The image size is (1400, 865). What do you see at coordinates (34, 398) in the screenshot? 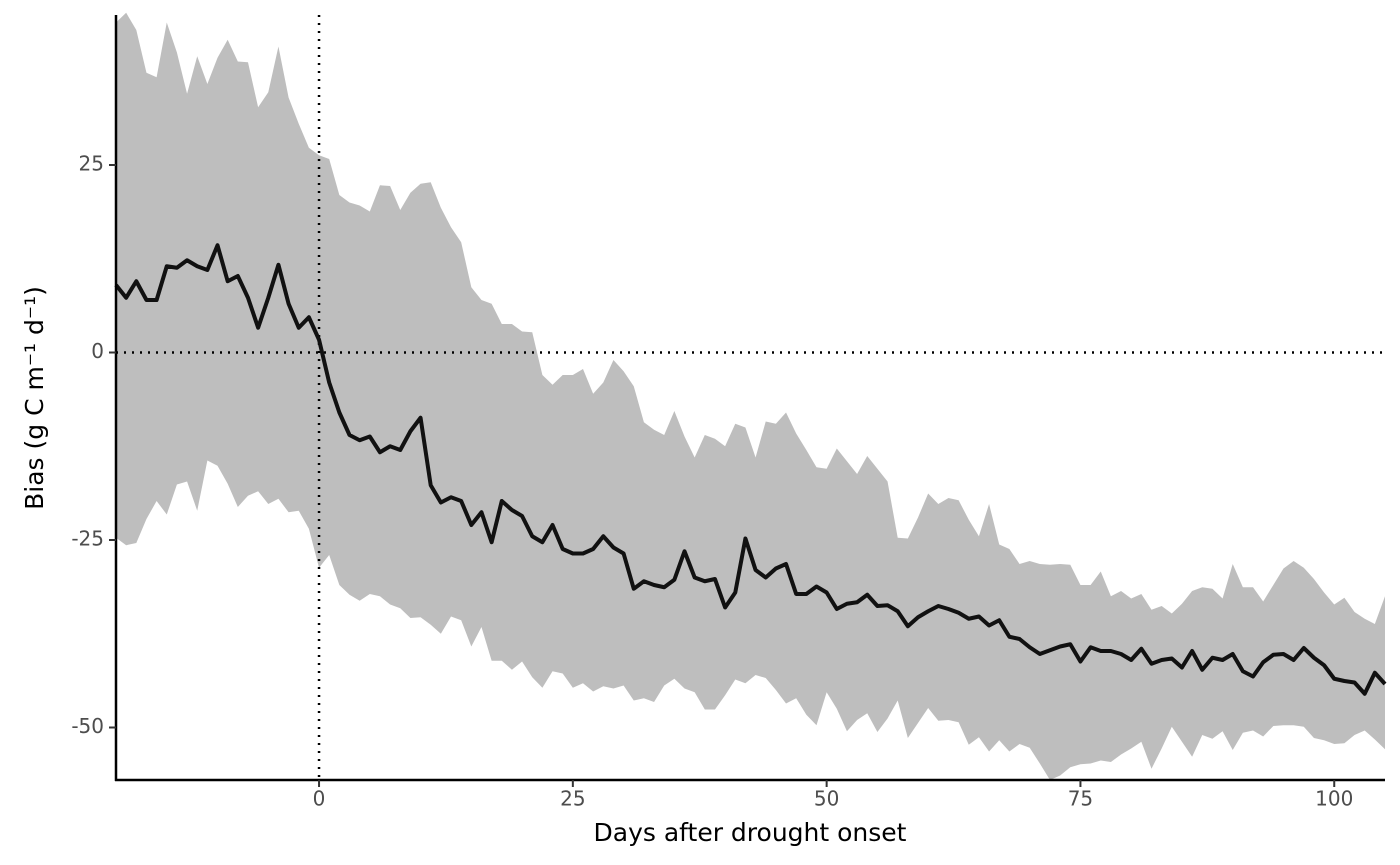
I see `y-axis-title: Bias (g C m⁻¹ d⁻¹)` at bounding box center [34, 398].